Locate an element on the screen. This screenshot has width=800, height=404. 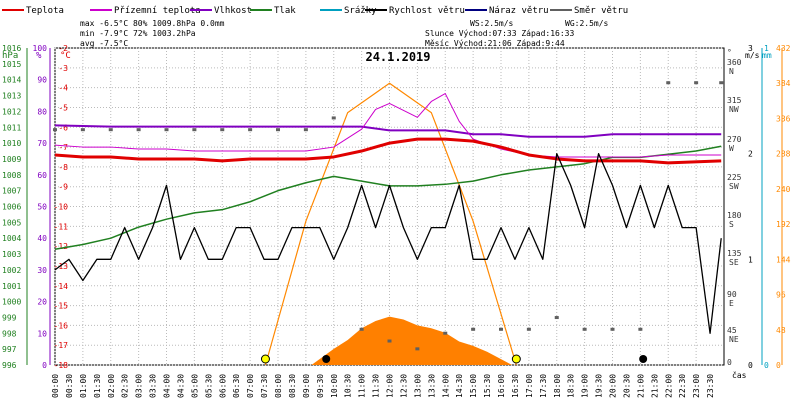
tick-label-pct: 0 is located at coordinates (44, 365).